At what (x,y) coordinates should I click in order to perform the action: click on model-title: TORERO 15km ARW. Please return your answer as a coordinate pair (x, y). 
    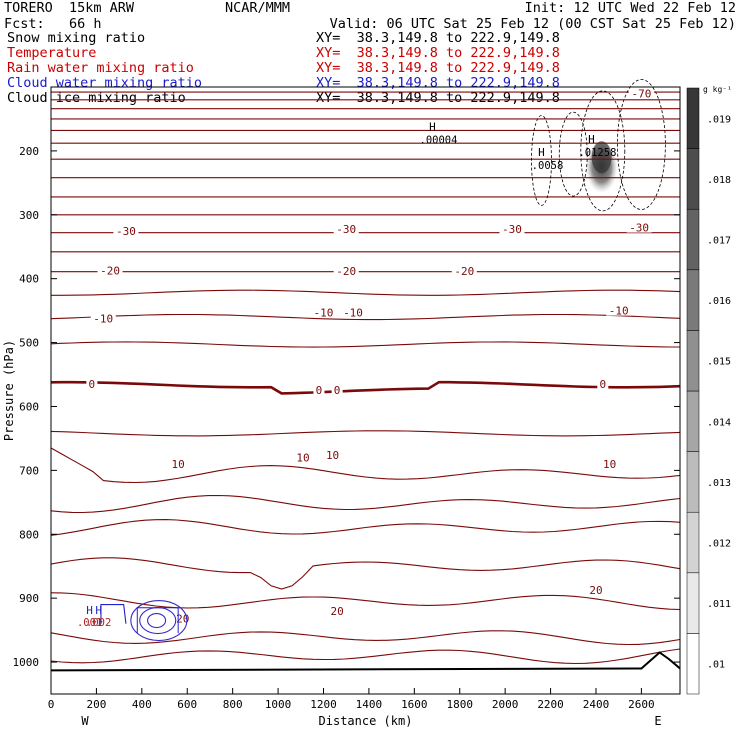
    Looking at the image, I should click on (69, 8).